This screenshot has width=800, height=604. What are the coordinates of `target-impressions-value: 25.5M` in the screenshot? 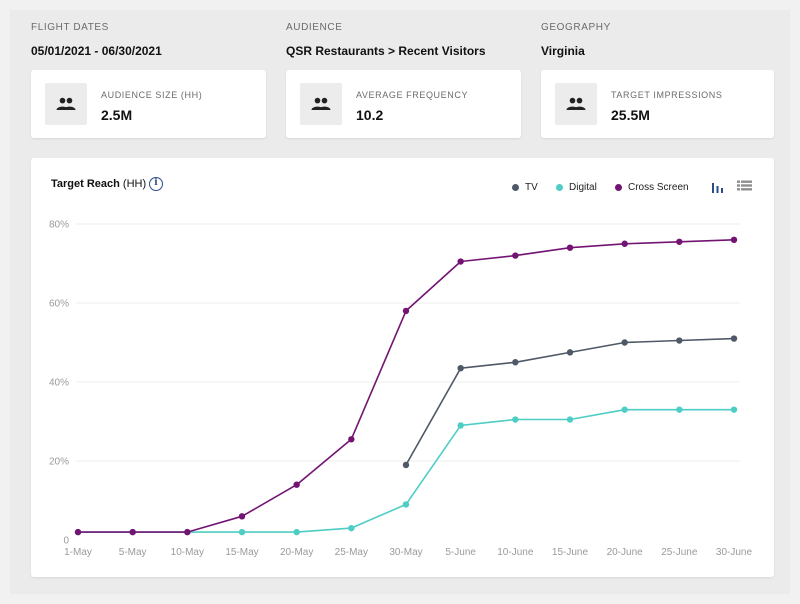 It's located at (630, 115).